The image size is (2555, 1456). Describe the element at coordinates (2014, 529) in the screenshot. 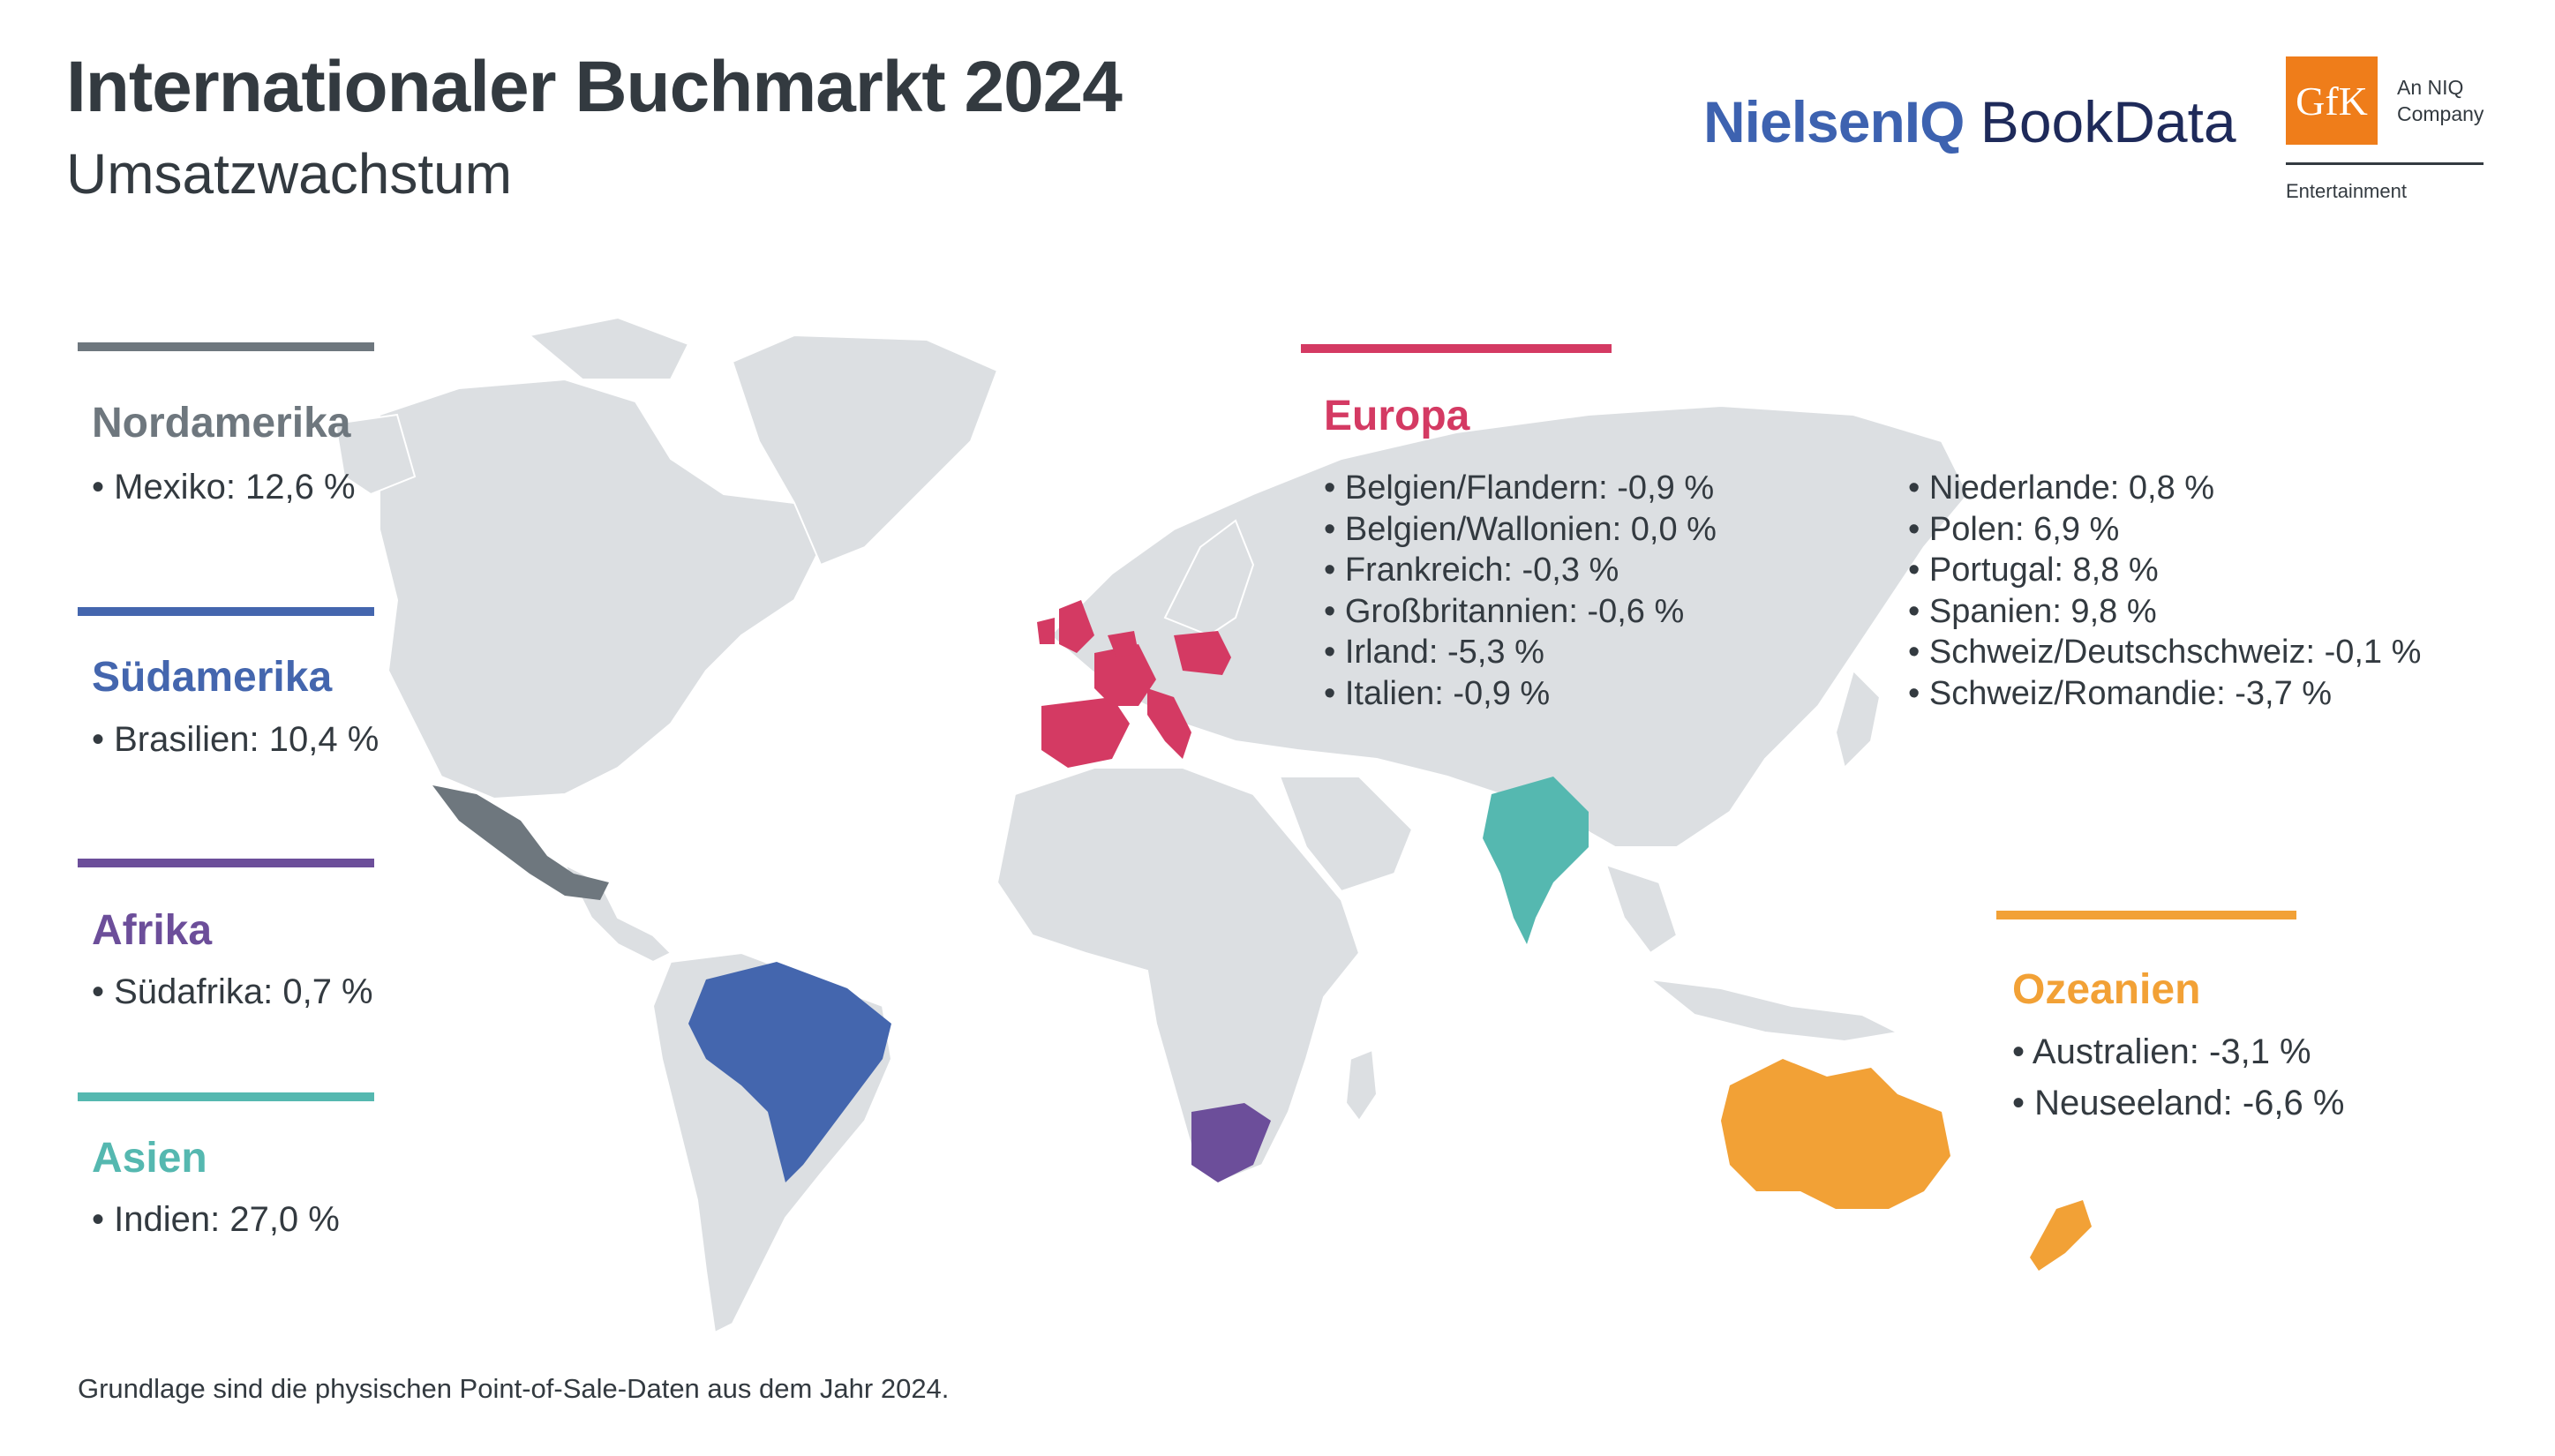

I see `europa-item: • Polen: 6,9 %` at that location.